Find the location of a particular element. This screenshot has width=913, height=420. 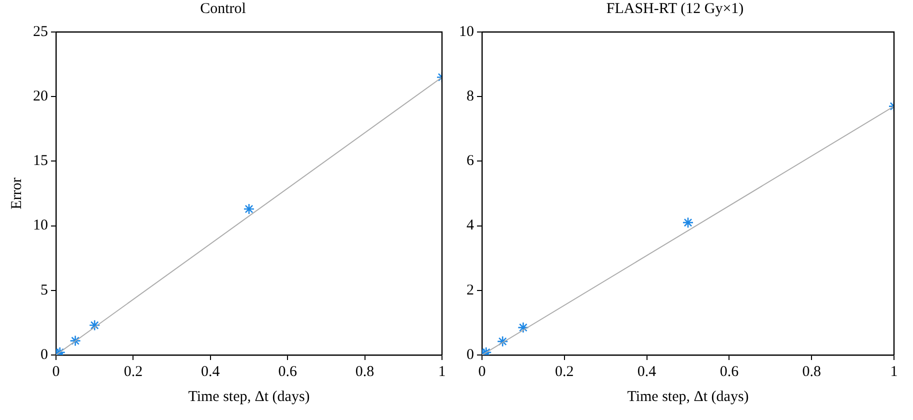

y-tick-label: 6 is located at coordinates (470, 161).